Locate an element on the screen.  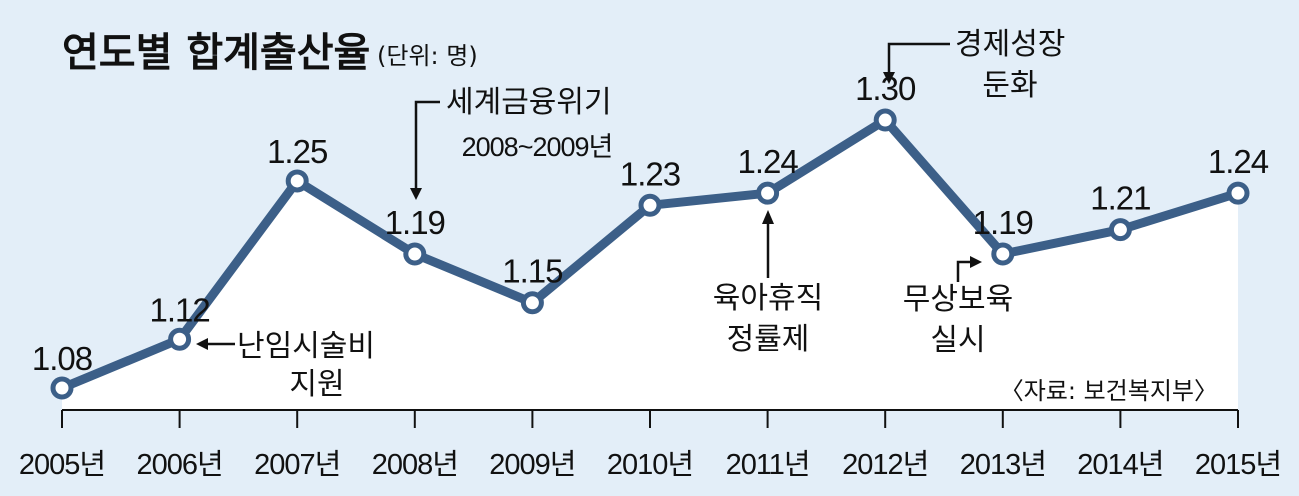
x-tick-label: 2005년 is located at coordinates (62, 465).